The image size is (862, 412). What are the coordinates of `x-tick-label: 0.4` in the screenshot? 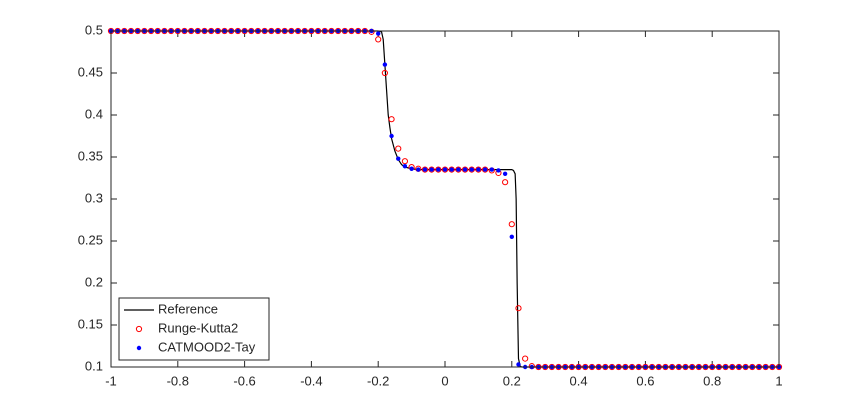 It's located at (579, 380).